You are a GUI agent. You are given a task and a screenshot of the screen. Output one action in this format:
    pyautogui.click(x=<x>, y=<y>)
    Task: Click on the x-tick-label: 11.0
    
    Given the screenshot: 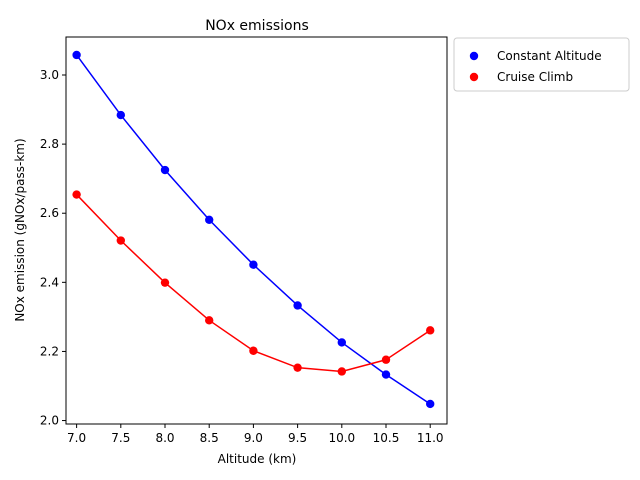 What is the action you would take?
    pyautogui.click(x=430, y=438)
    